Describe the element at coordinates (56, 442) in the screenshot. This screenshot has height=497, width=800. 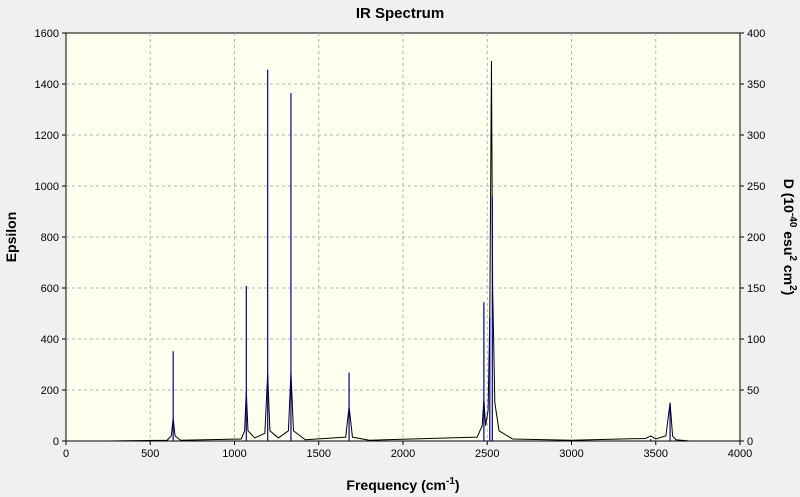
I see `y-tick-label: 0` at that location.